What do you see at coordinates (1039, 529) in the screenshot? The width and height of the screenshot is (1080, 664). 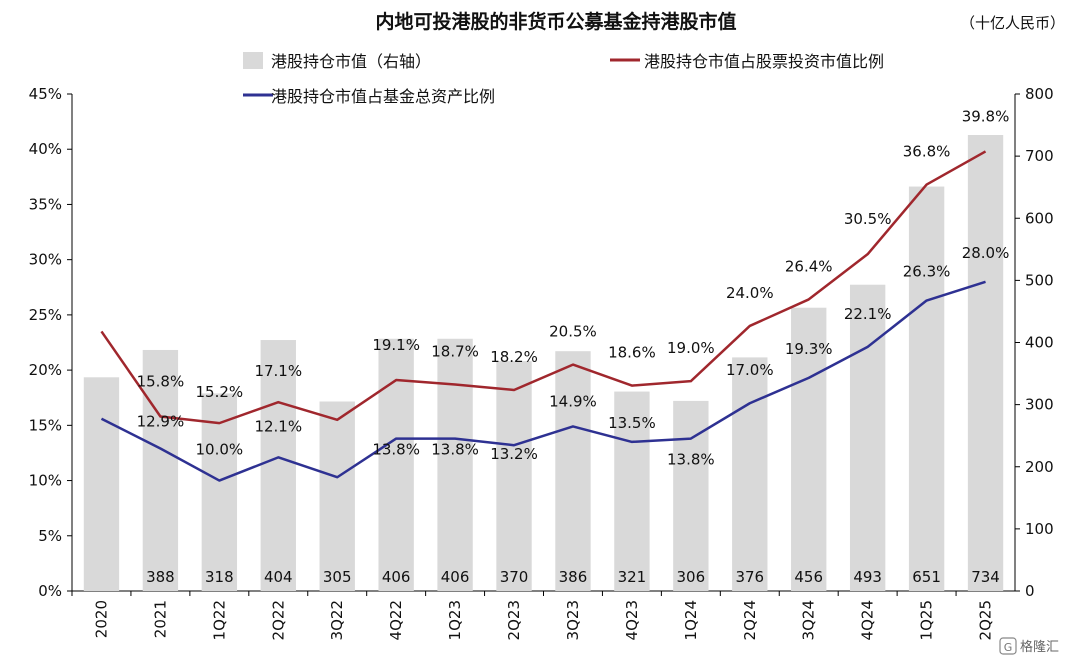 I see `right-tick-label: 100` at bounding box center [1039, 529].